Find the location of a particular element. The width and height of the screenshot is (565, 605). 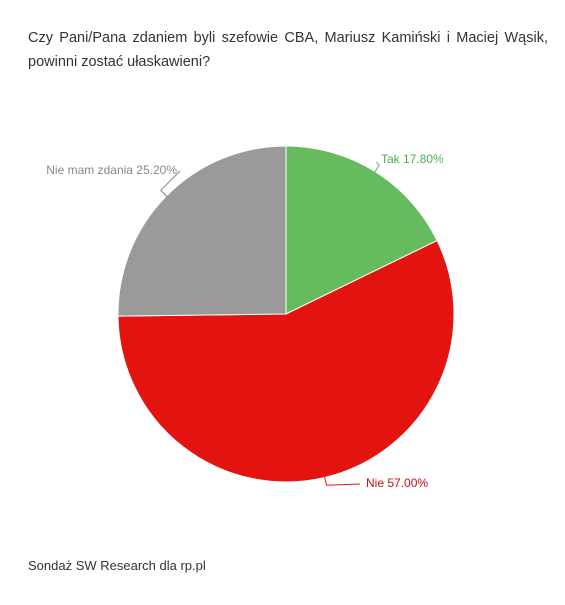

leader-line-tak is located at coordinates (377, 167).